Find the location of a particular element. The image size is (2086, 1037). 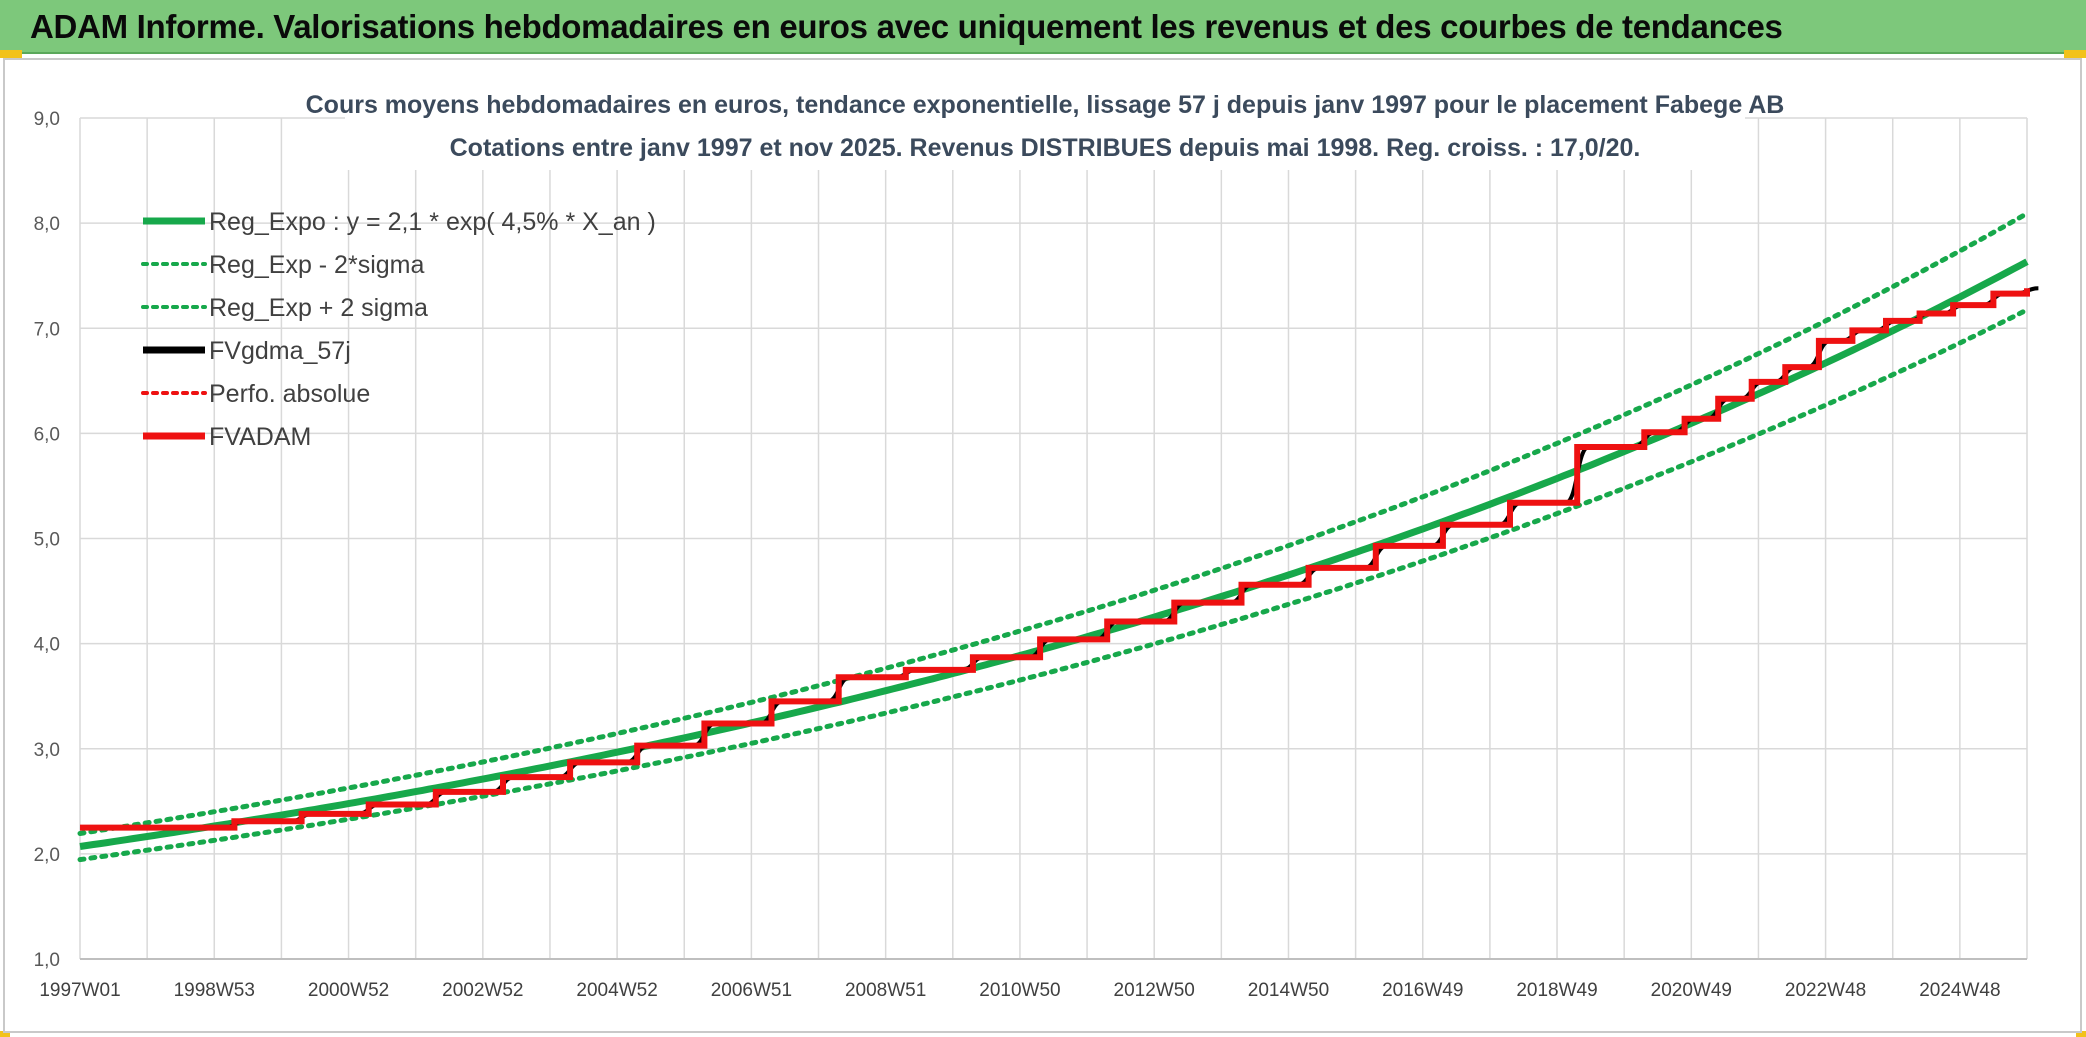

y-tick-label: 7,0 is located at coordinates (47, 329).